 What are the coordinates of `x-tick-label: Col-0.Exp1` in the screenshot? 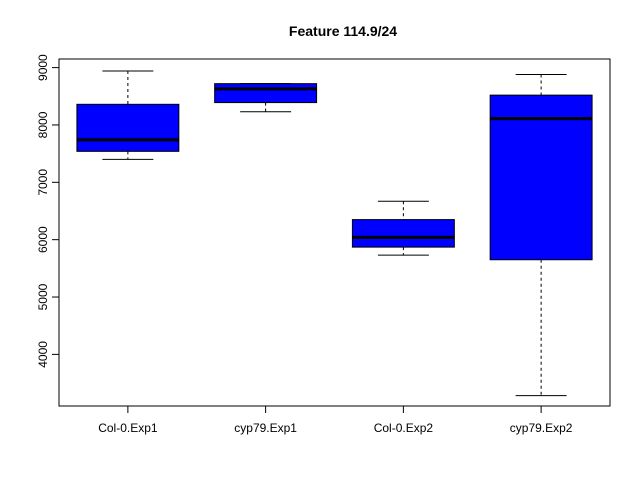 It's located at (128, 428).